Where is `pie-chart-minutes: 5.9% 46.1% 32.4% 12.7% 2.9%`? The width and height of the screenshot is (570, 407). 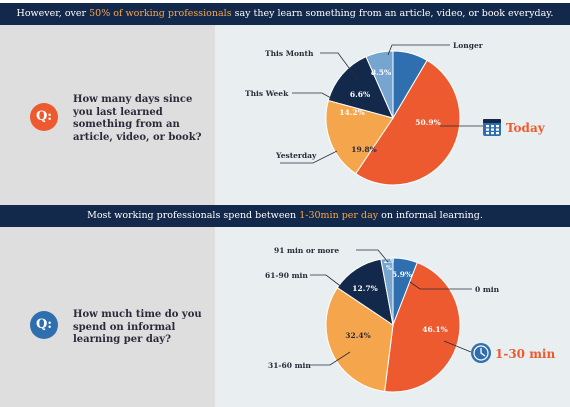 pie-chart-minutes: 5.9% 46.1% 32.4% 12.7% 2.9% is located at coordinates (393, 325).